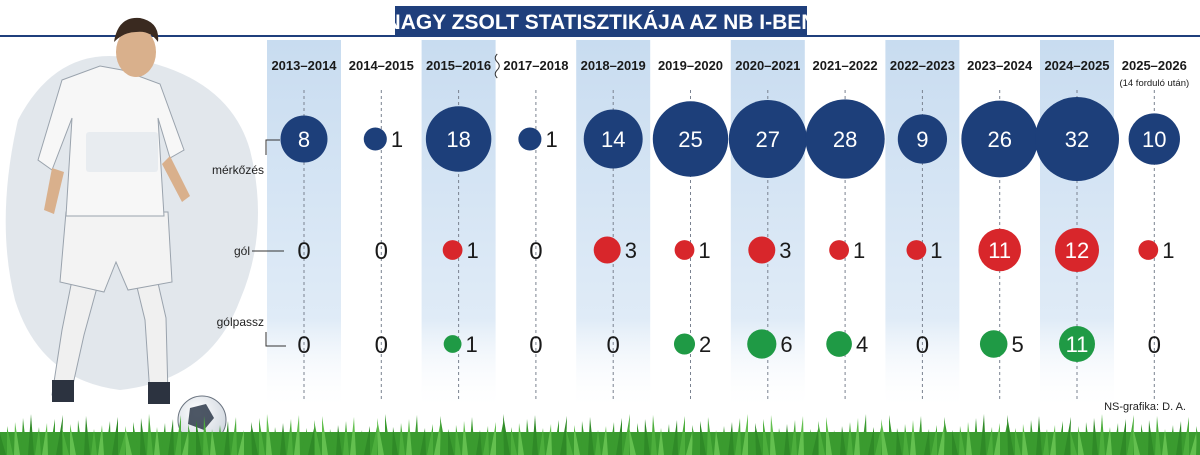 The image size is (1200, 455). I want to click on value-label: 26, so click(999, 139).